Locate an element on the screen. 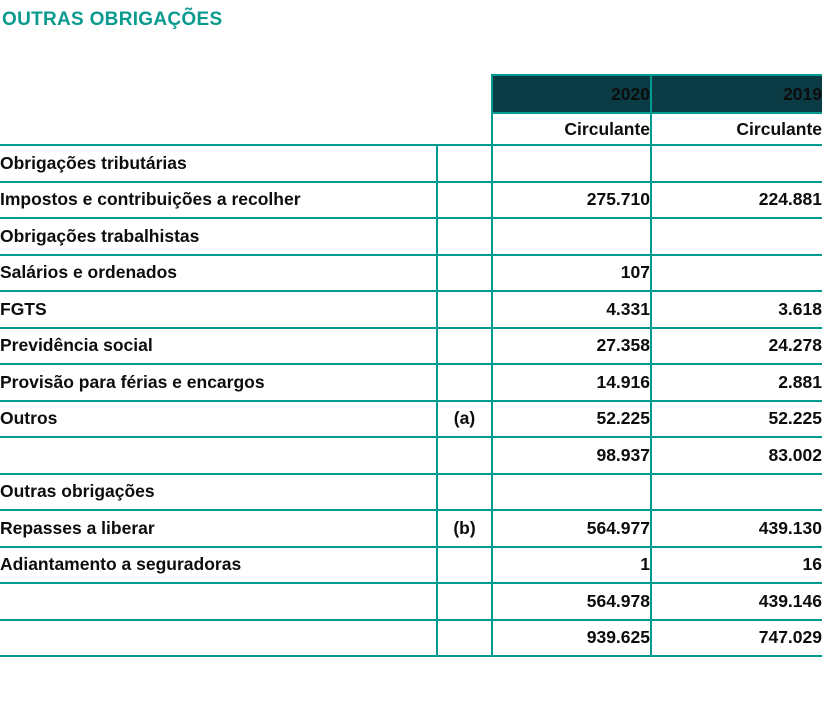 The width and height of the screenshot is (822, 710). row-value-2019: 2.881 is located at coordinates (736, 383).